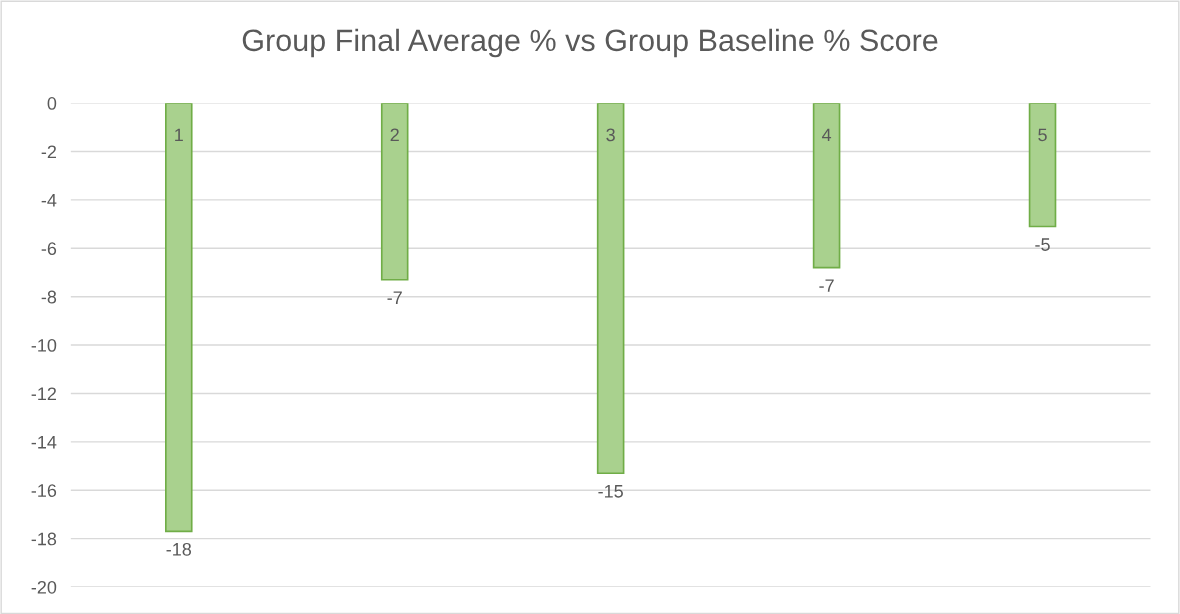  Describe the element at coordinates (610, 135) in the screenshot. I see `x-tick-label: 3` at that location.